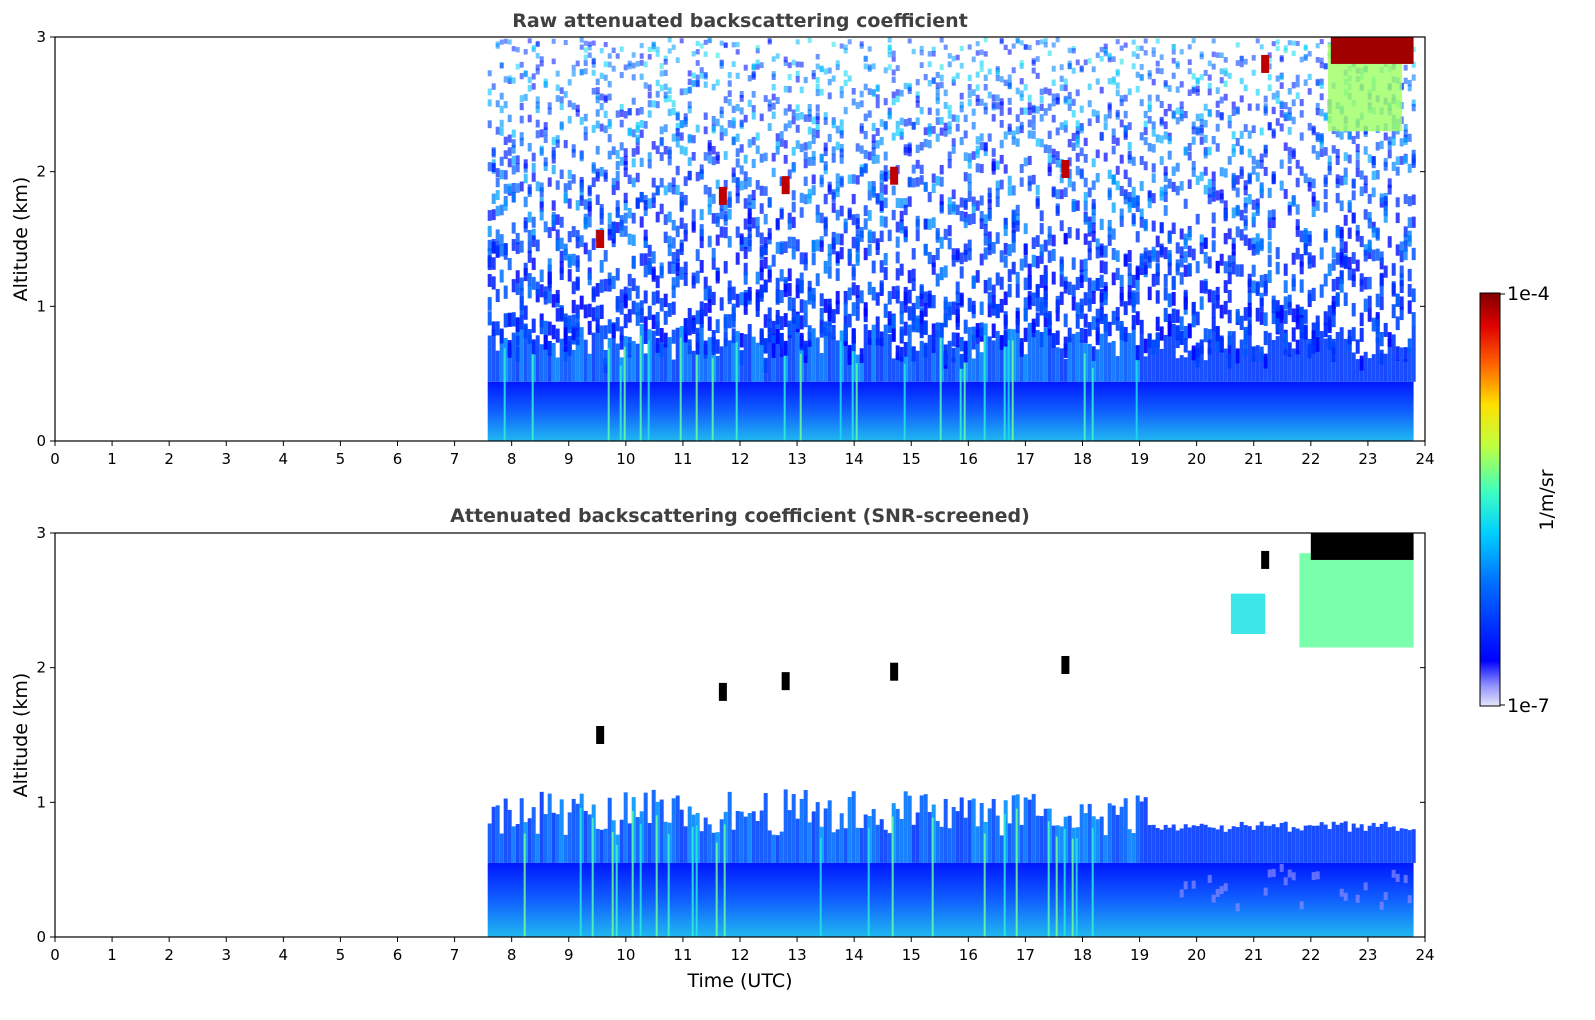 The width and height of the screenshot is (1595, 1020). What do you see at coordinates (1313, 876) in the screenshot?
I see `weak-signal` at bounding box center [1313, 876].